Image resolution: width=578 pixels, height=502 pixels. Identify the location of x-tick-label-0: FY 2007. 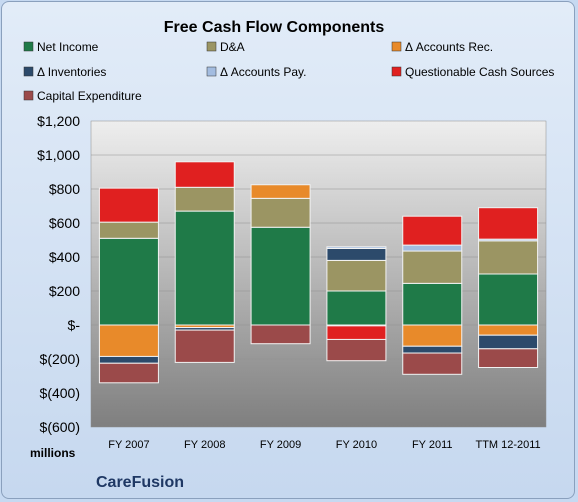
(128, 445).